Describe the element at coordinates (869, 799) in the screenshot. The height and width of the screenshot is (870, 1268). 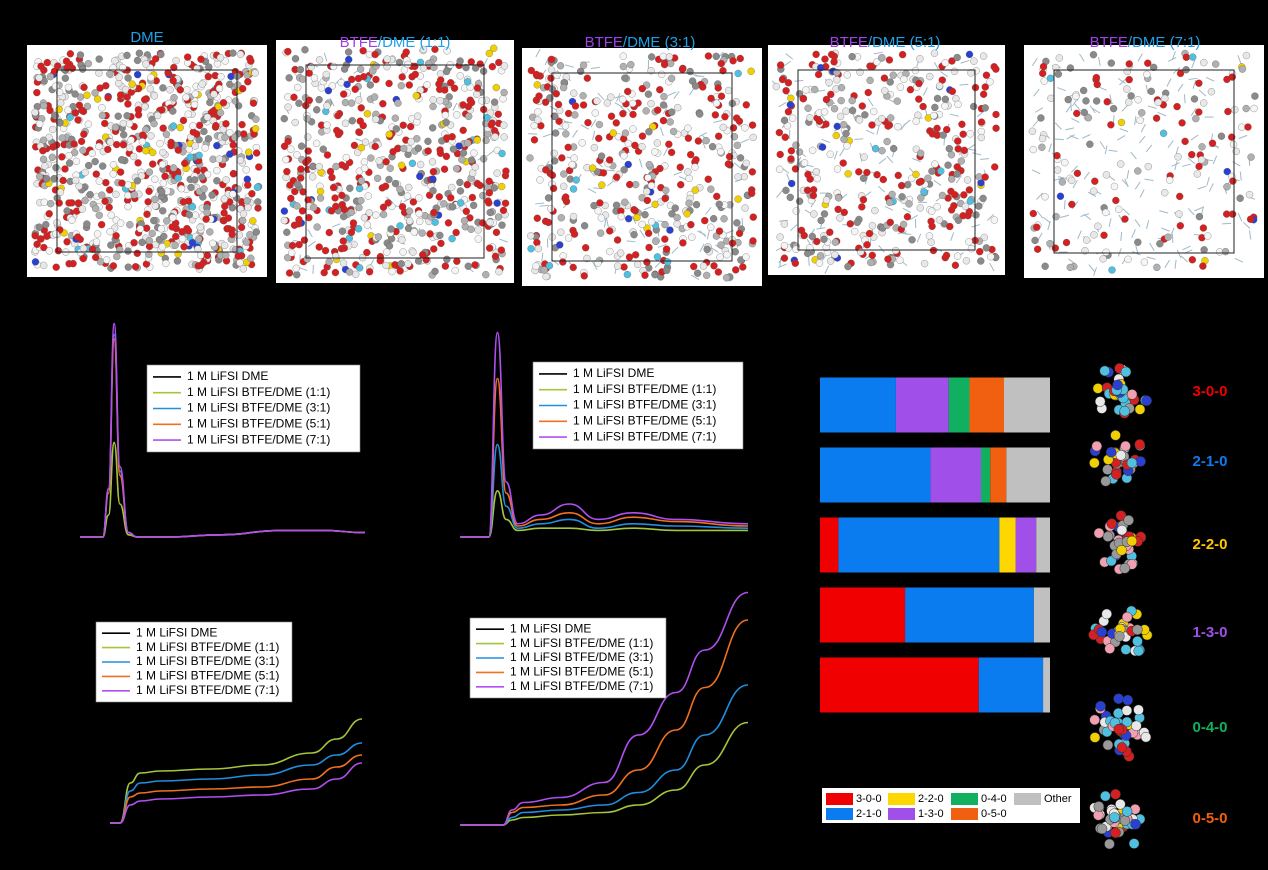
I see `legend-label: 3-0-0` at that location.